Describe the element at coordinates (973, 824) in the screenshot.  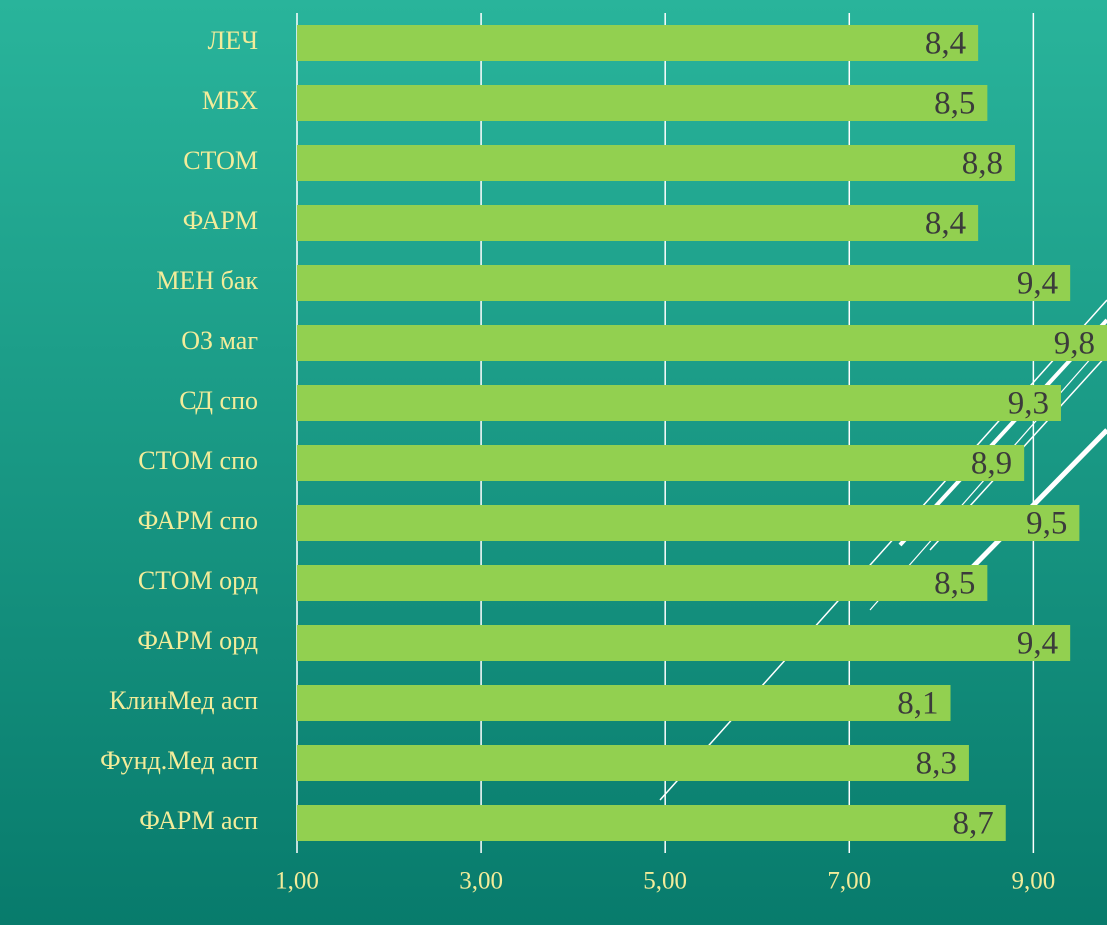
I see `value-label: 8,7` at that location.